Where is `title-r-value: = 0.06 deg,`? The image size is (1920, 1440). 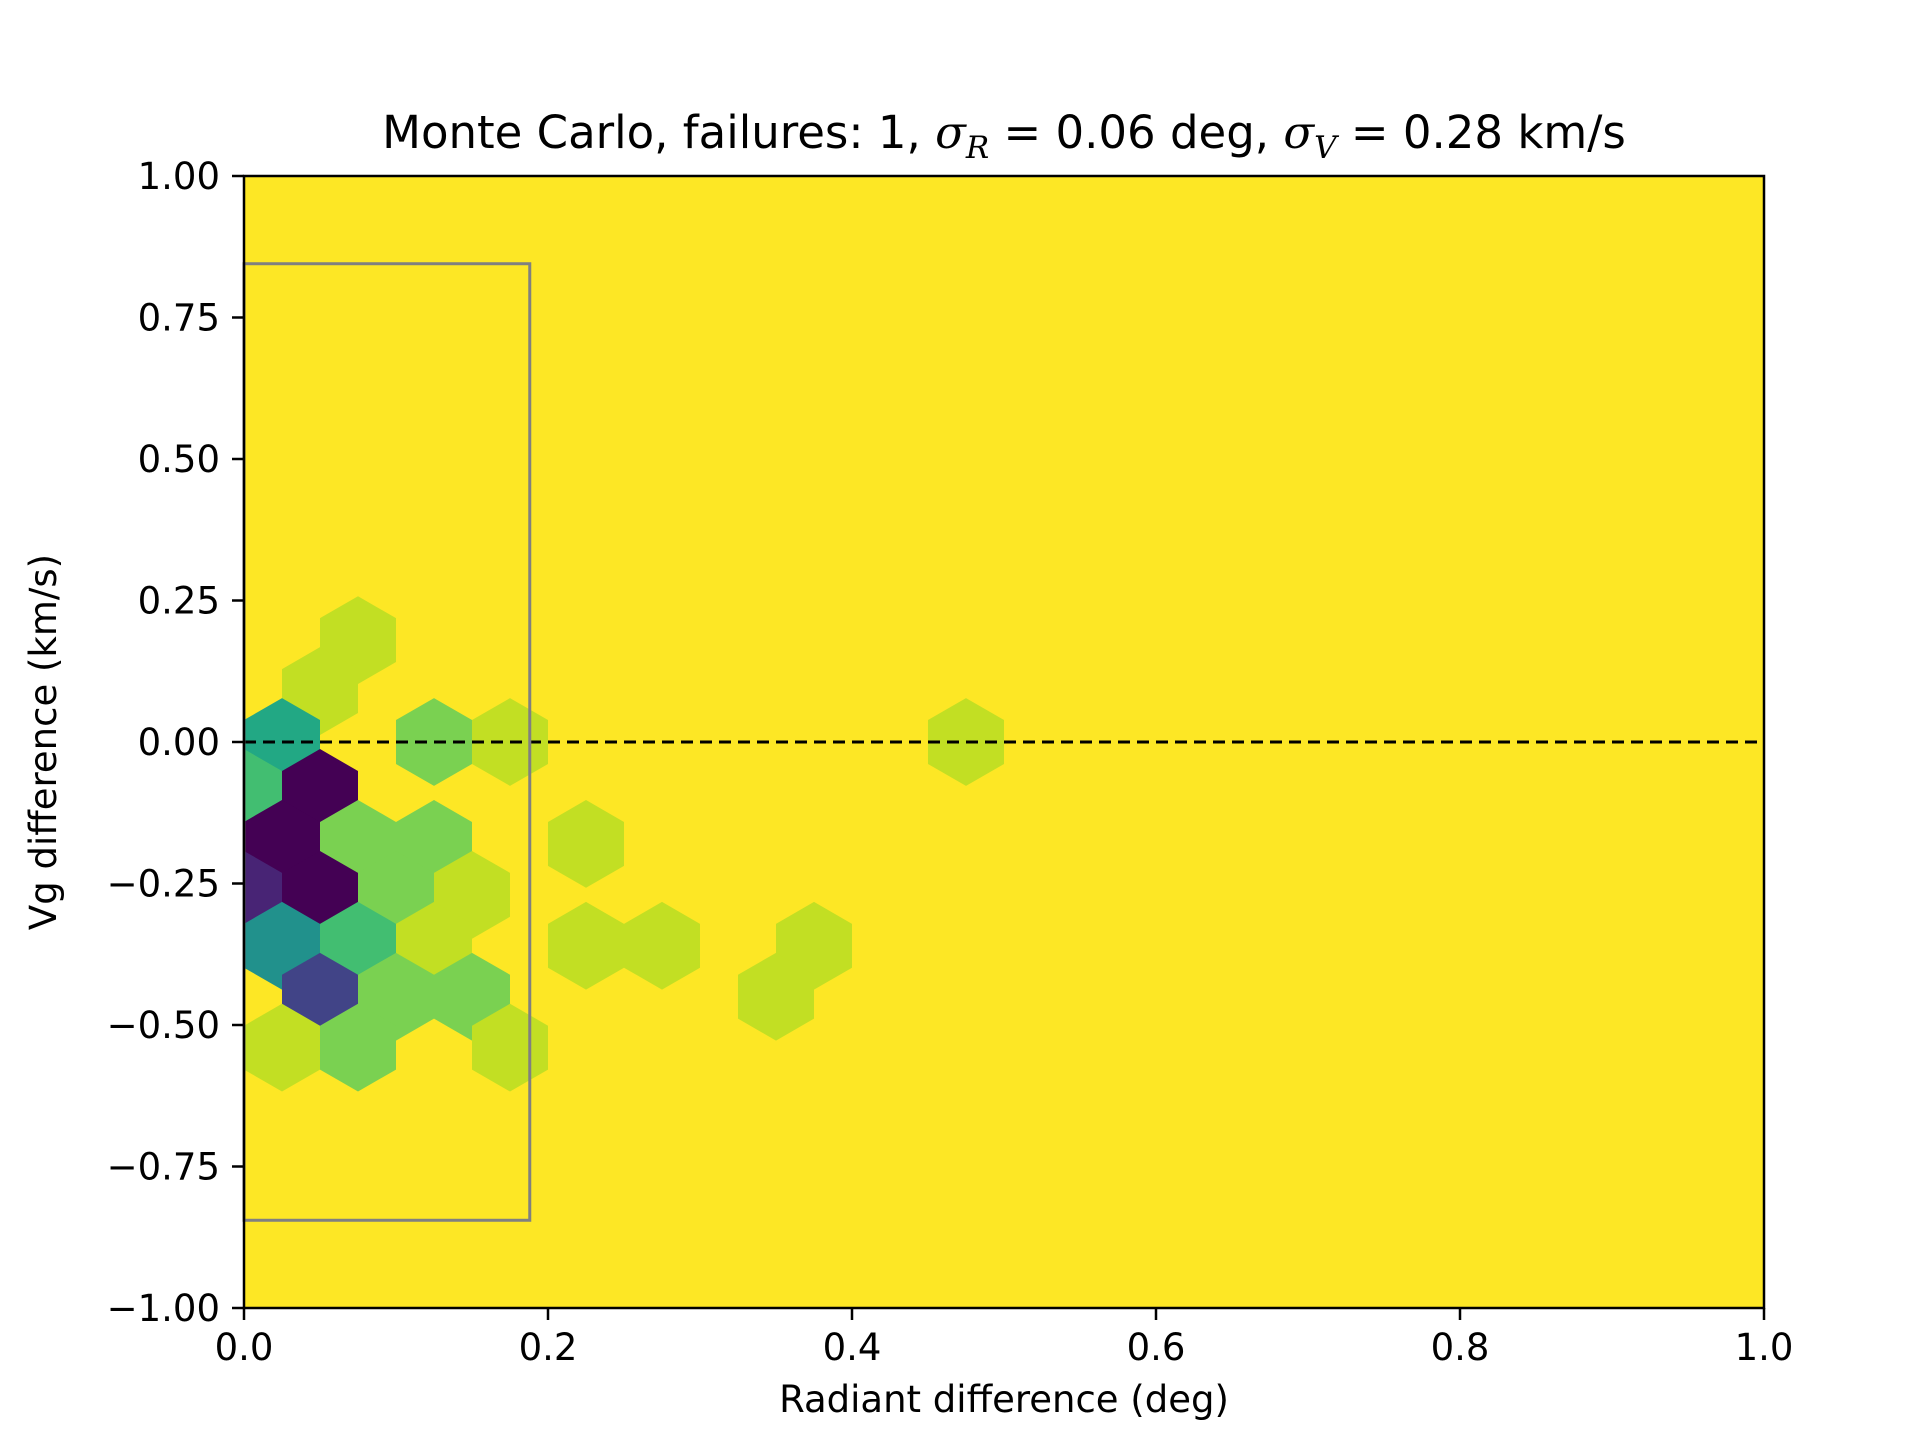 title-r-value: = 0.06 deg, is located at coordinates (1136, 132).